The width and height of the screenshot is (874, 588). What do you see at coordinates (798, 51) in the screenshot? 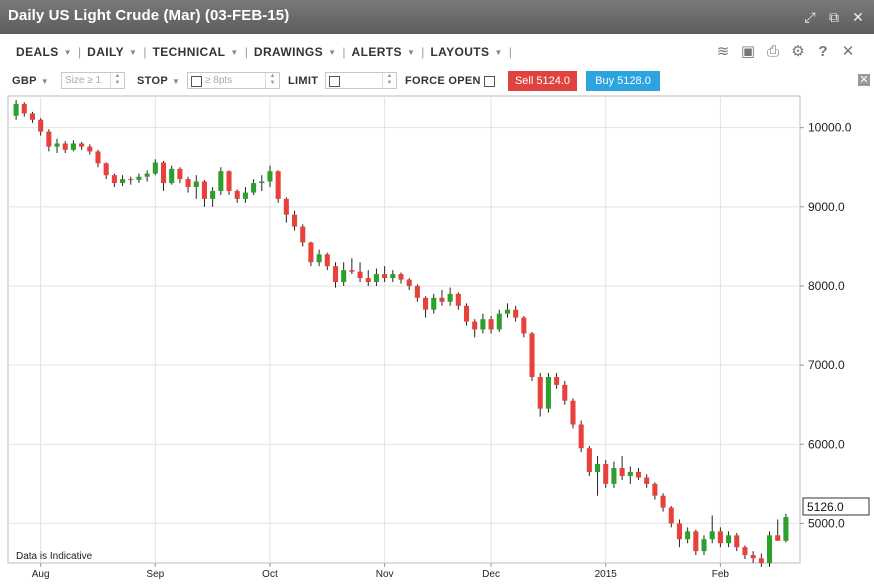
I see `gear-icon: ⚙` at bounding box center [798, 51].